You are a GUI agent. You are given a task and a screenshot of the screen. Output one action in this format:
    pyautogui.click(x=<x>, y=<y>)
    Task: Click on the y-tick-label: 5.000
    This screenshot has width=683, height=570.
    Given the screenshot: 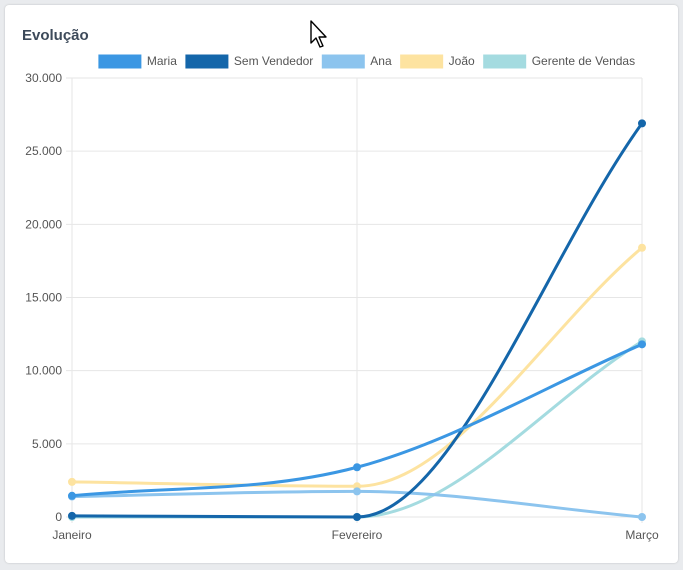 What is the action you would take?
    pyautogui.click(x=47, y=444)
    